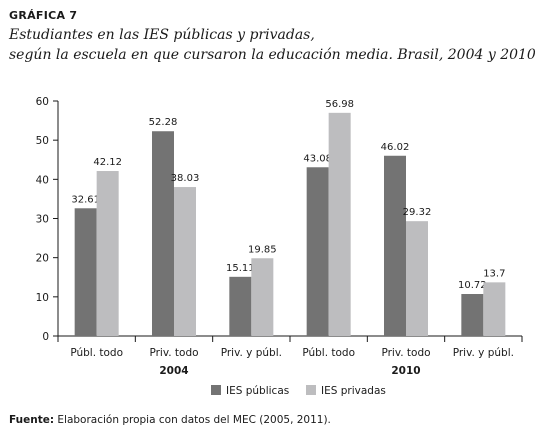  I want to click on y-tick-label: 40, so click(42, 180).